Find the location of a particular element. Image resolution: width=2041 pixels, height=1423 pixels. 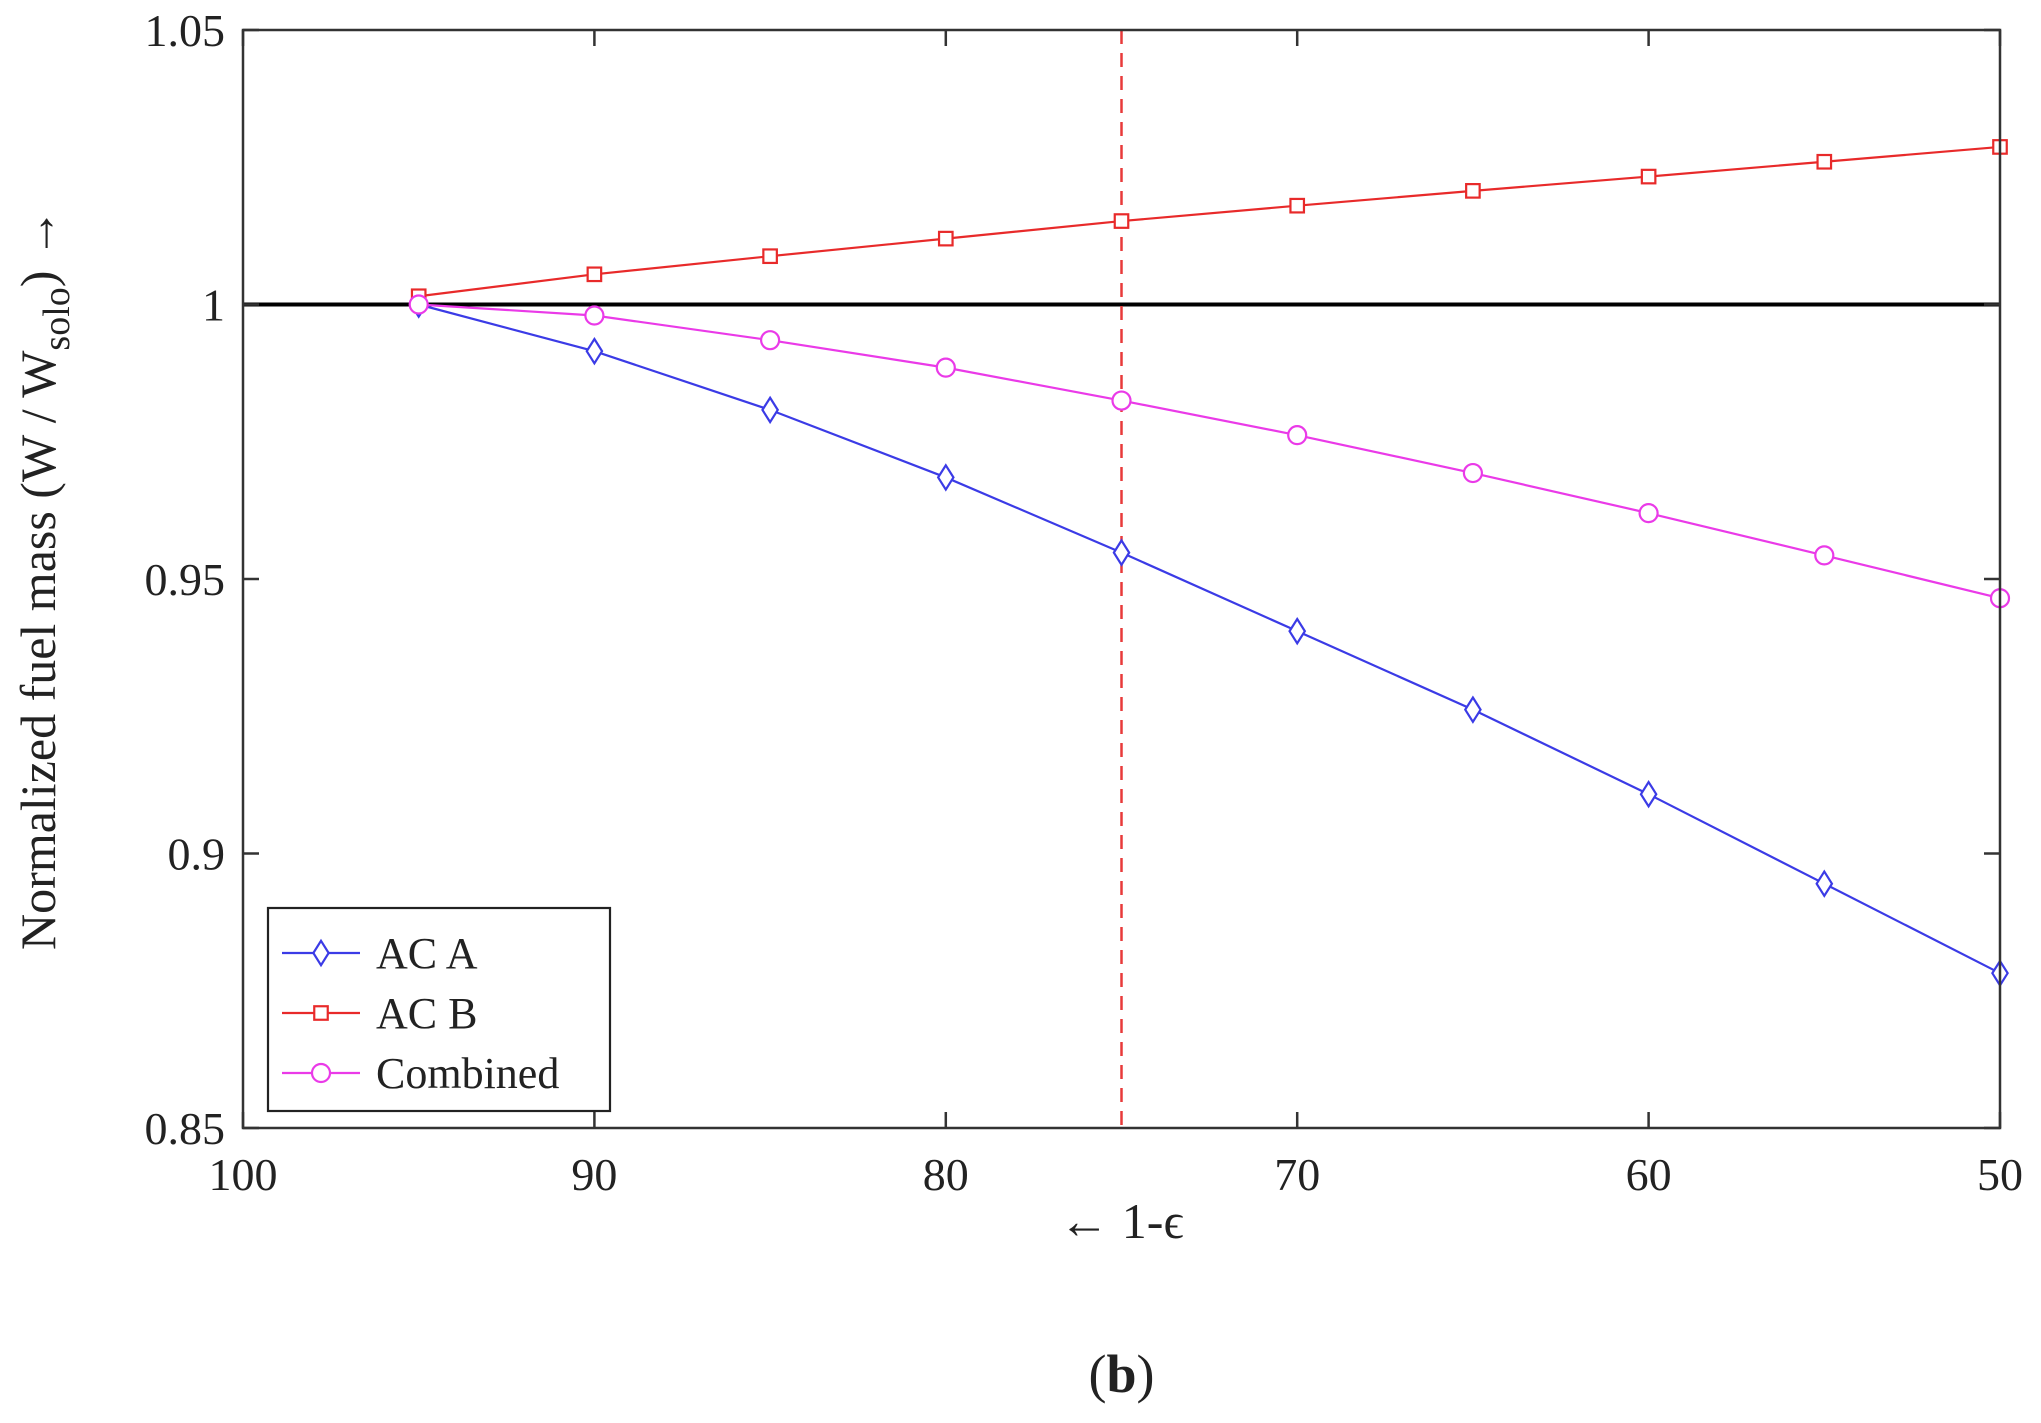

y-axis-title-main: Normalized fuel mass (W / W is located at coordinates (38, 650).